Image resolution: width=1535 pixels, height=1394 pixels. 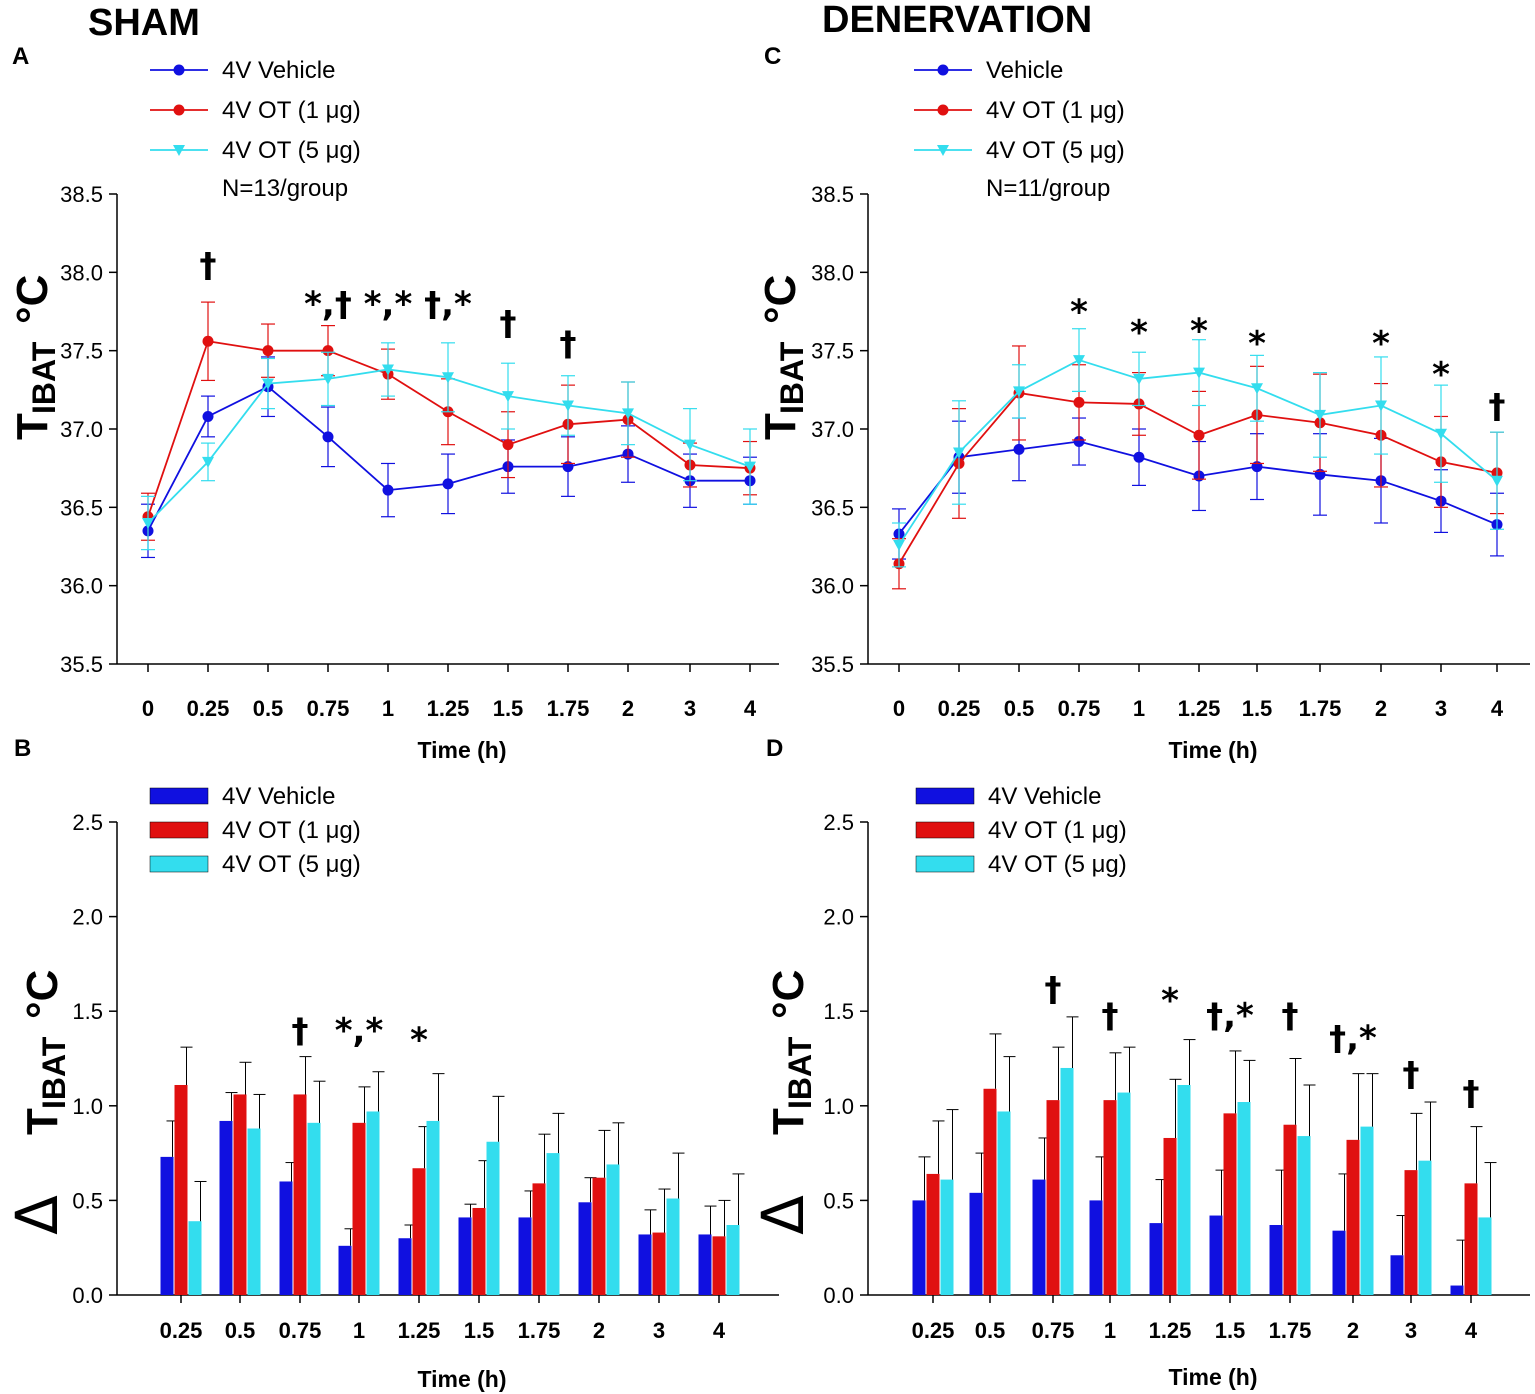 I want to click on y-tick-label: 38.5, so click(x=81, y=194).